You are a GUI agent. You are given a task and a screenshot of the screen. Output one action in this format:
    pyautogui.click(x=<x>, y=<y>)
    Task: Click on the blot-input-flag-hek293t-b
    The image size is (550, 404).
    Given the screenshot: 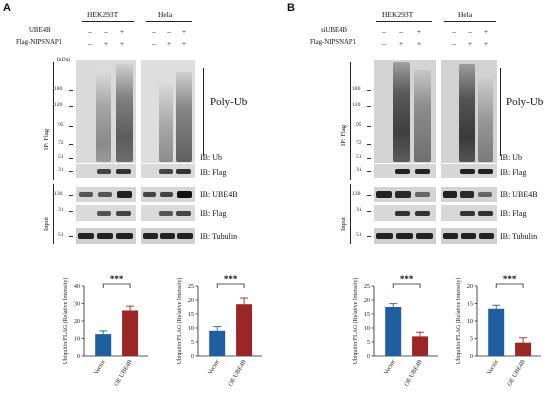 What is the action you would take?
    pyautogui.click(x=405, y=213)
    